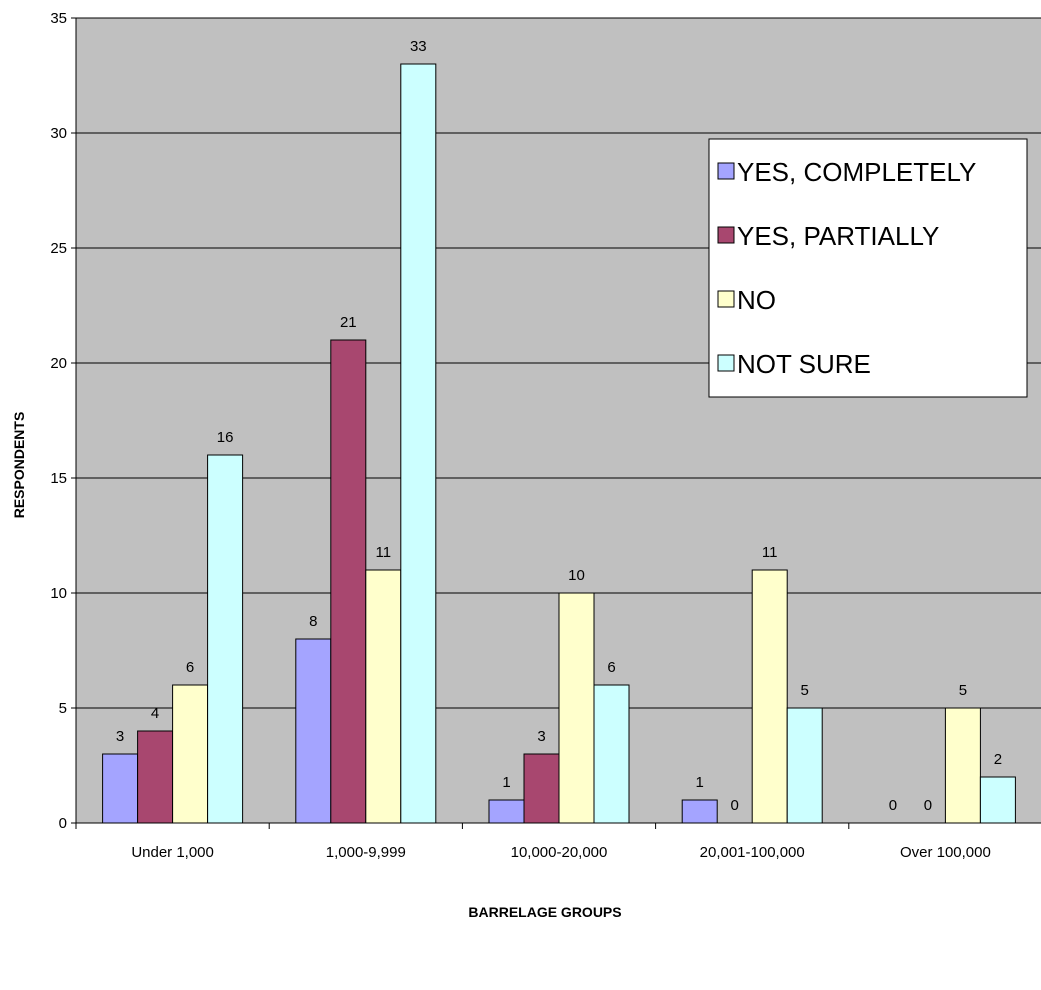 The image size is (1041, 990). I want to click on data-label: 16, so click(225, 437).